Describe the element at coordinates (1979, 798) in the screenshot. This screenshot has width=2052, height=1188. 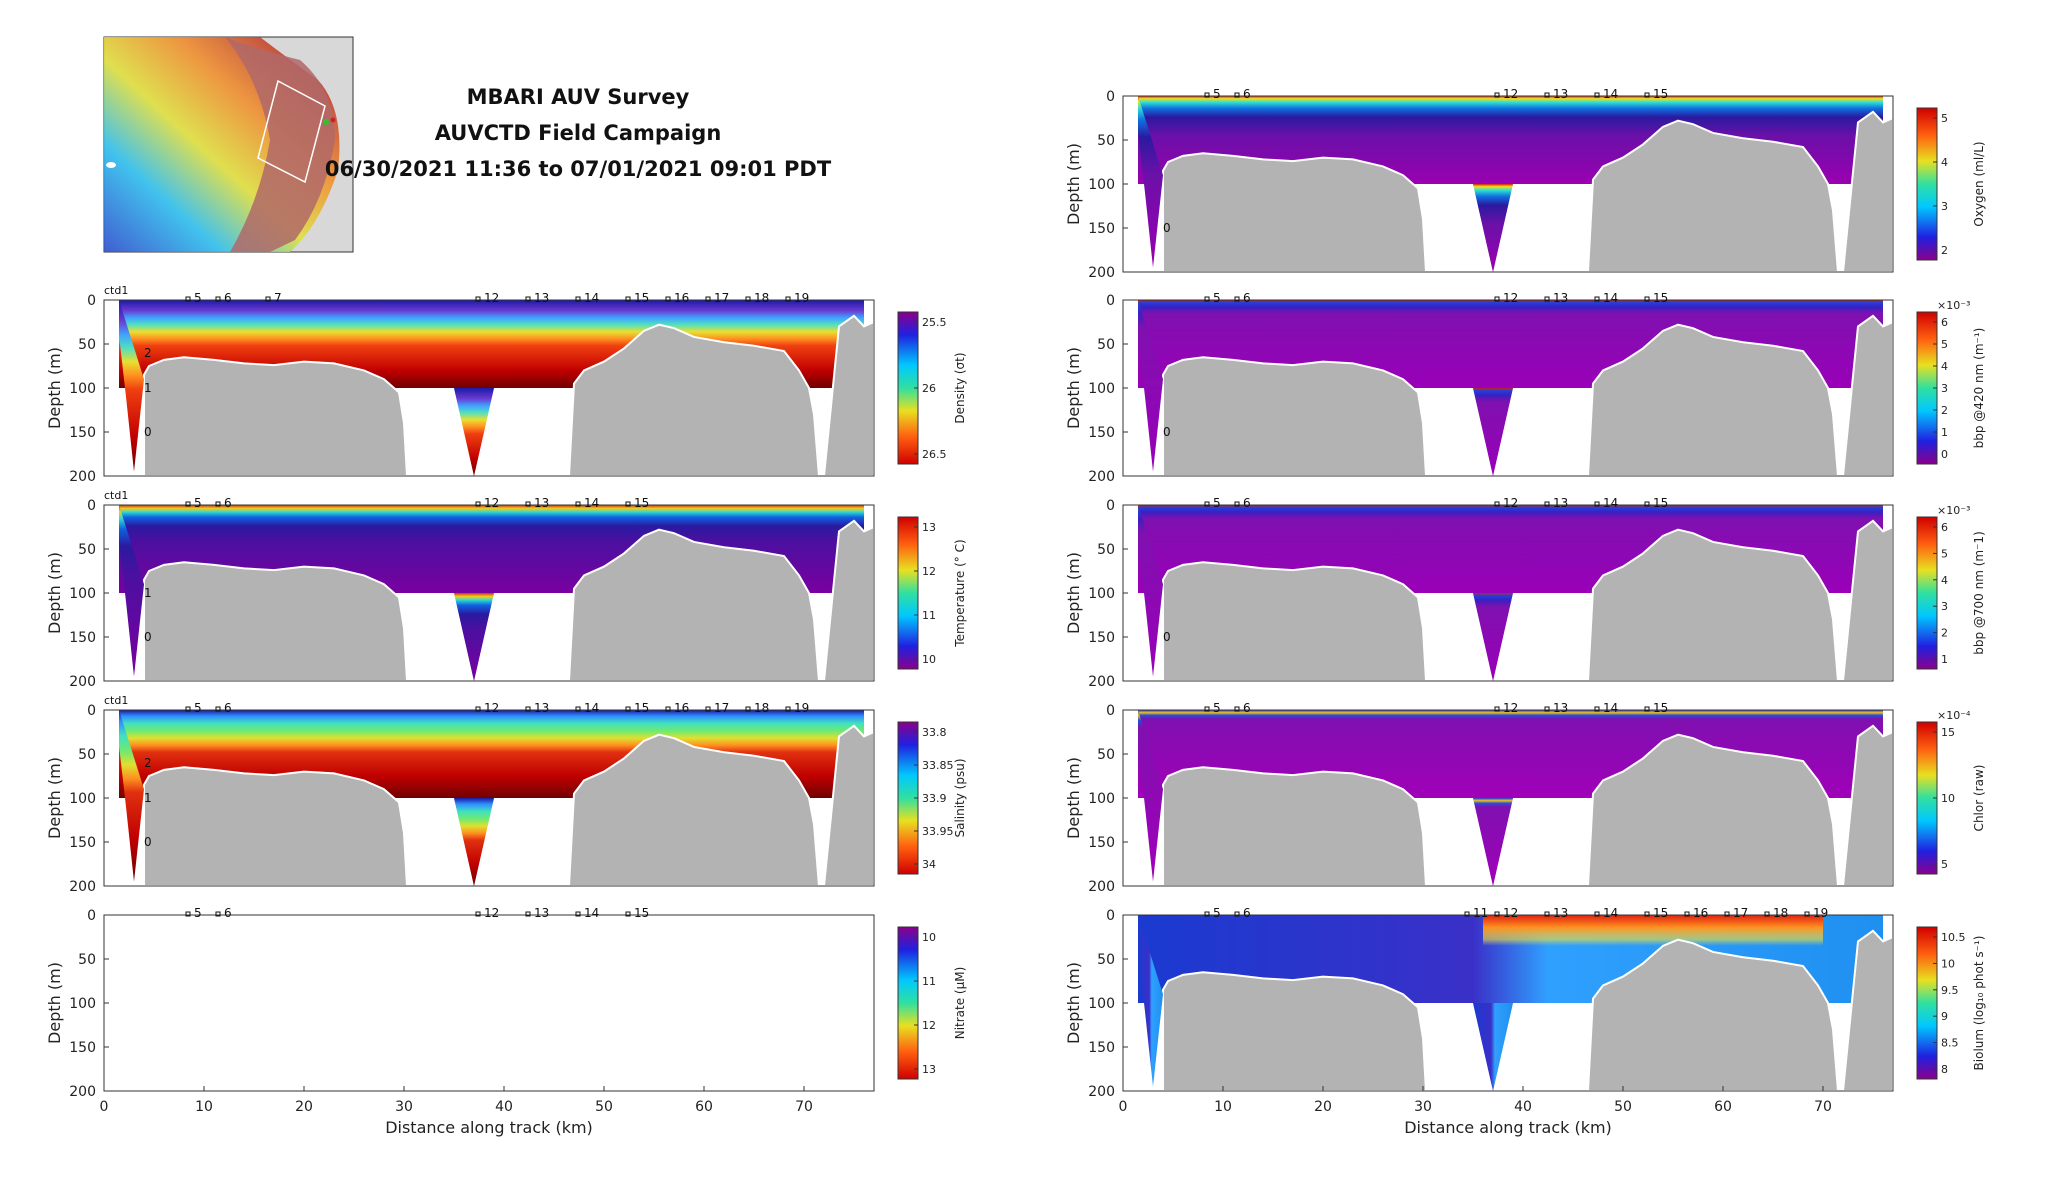
I see `colorbar-label: Chlor (raw)` at that location.